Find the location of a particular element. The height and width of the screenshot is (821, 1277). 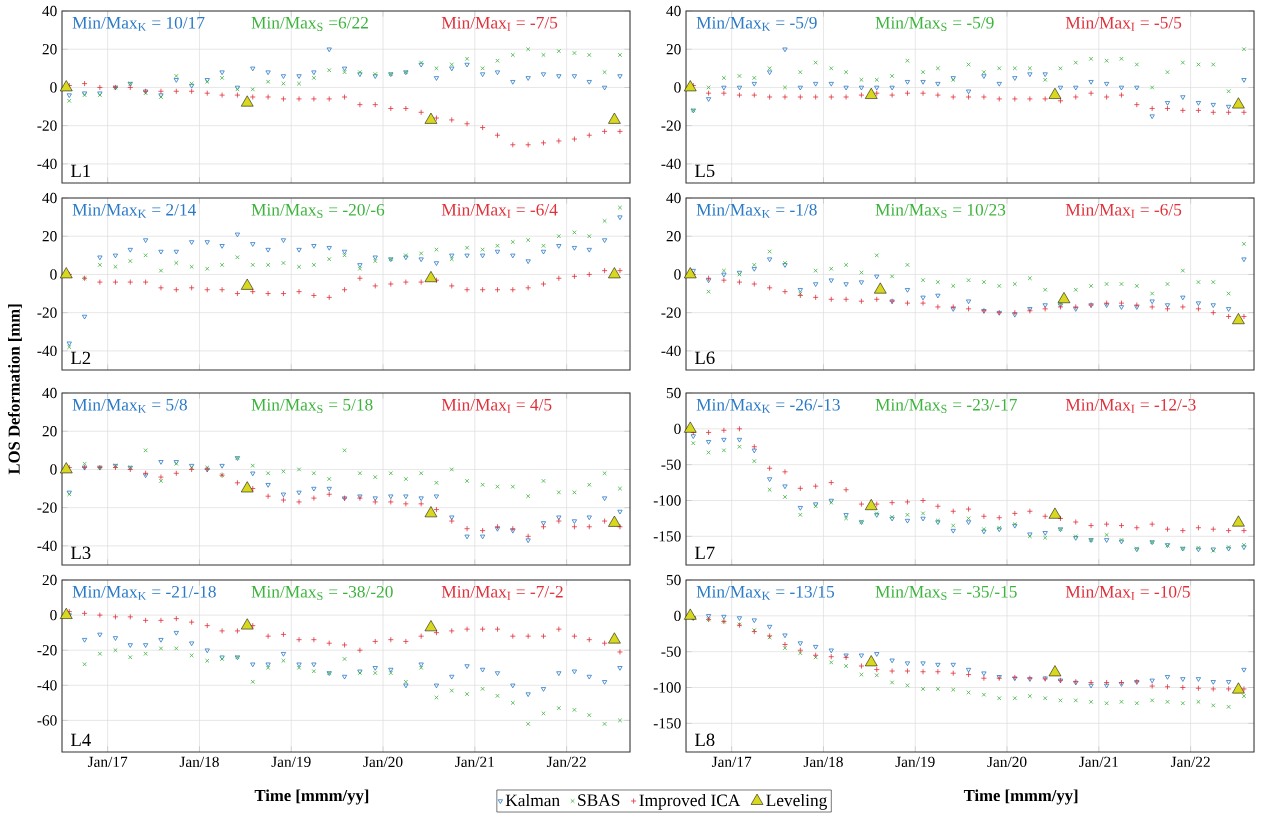

annotation: Min/Max$_{S}$ = -23/-17 is located at coordinates (946, 406).